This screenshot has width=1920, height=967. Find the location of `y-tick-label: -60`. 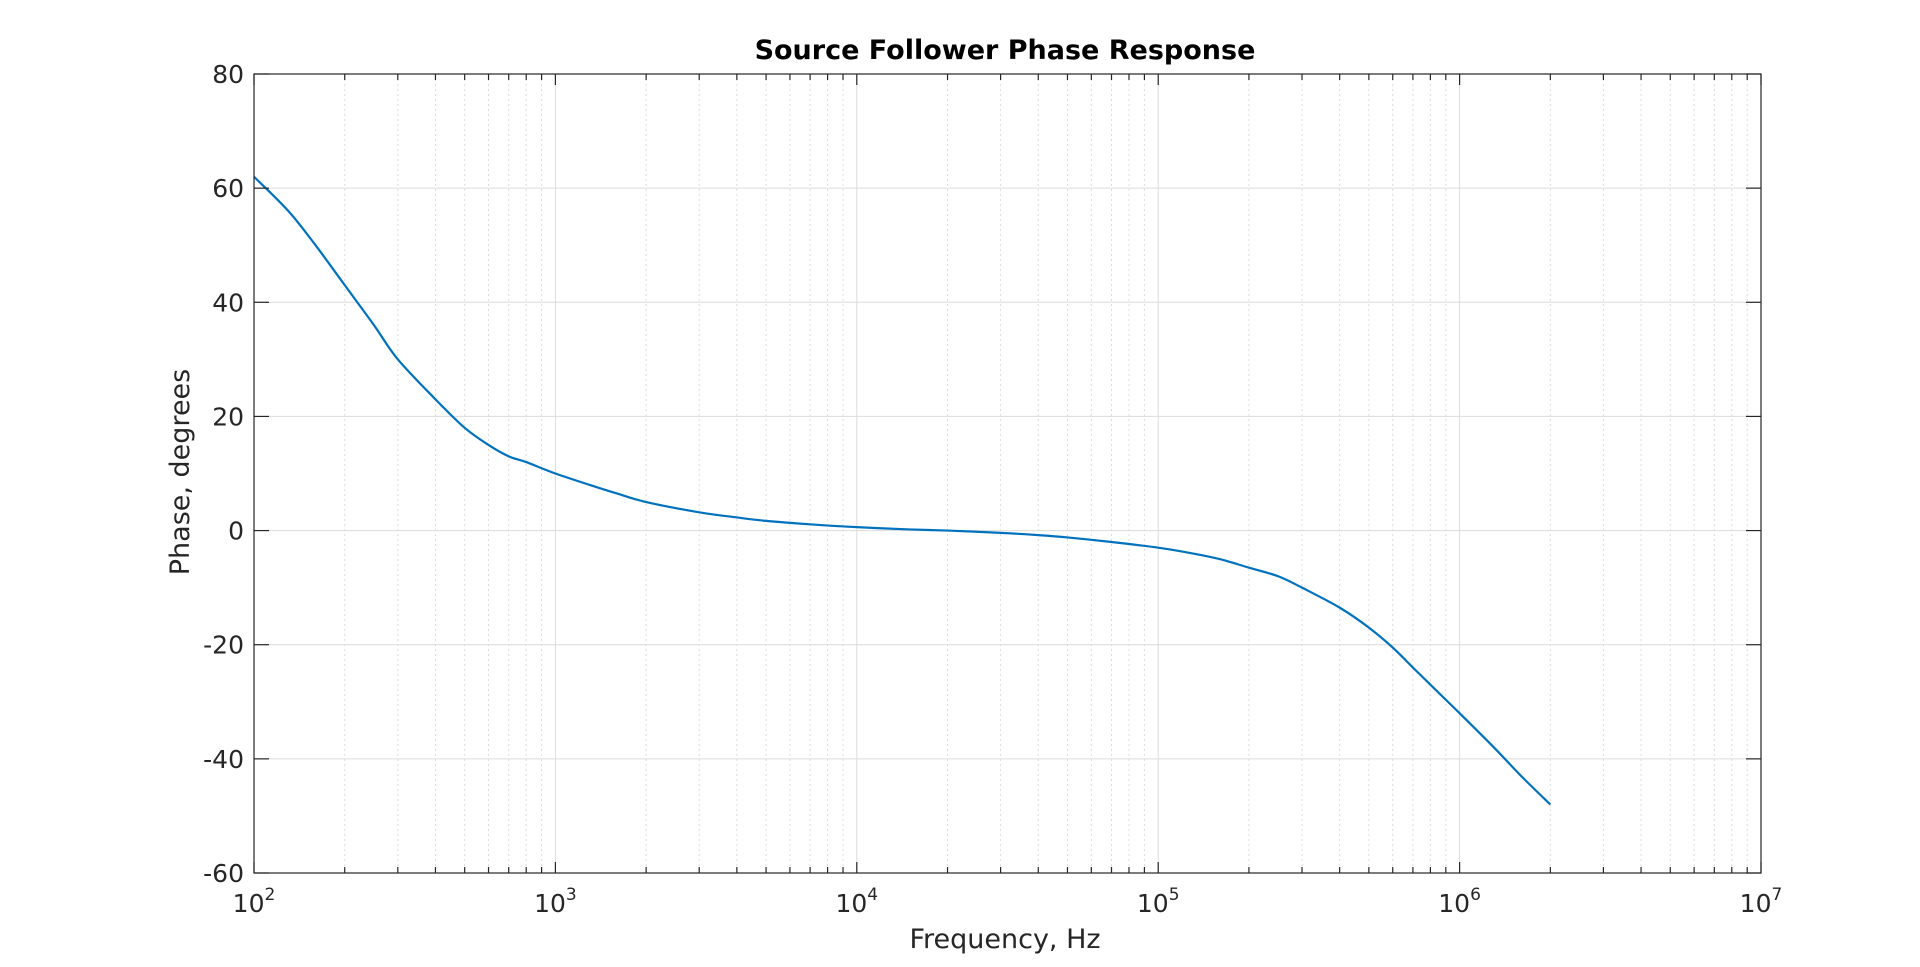

y-tick-label: -60 is located at coordinates (223, 873).